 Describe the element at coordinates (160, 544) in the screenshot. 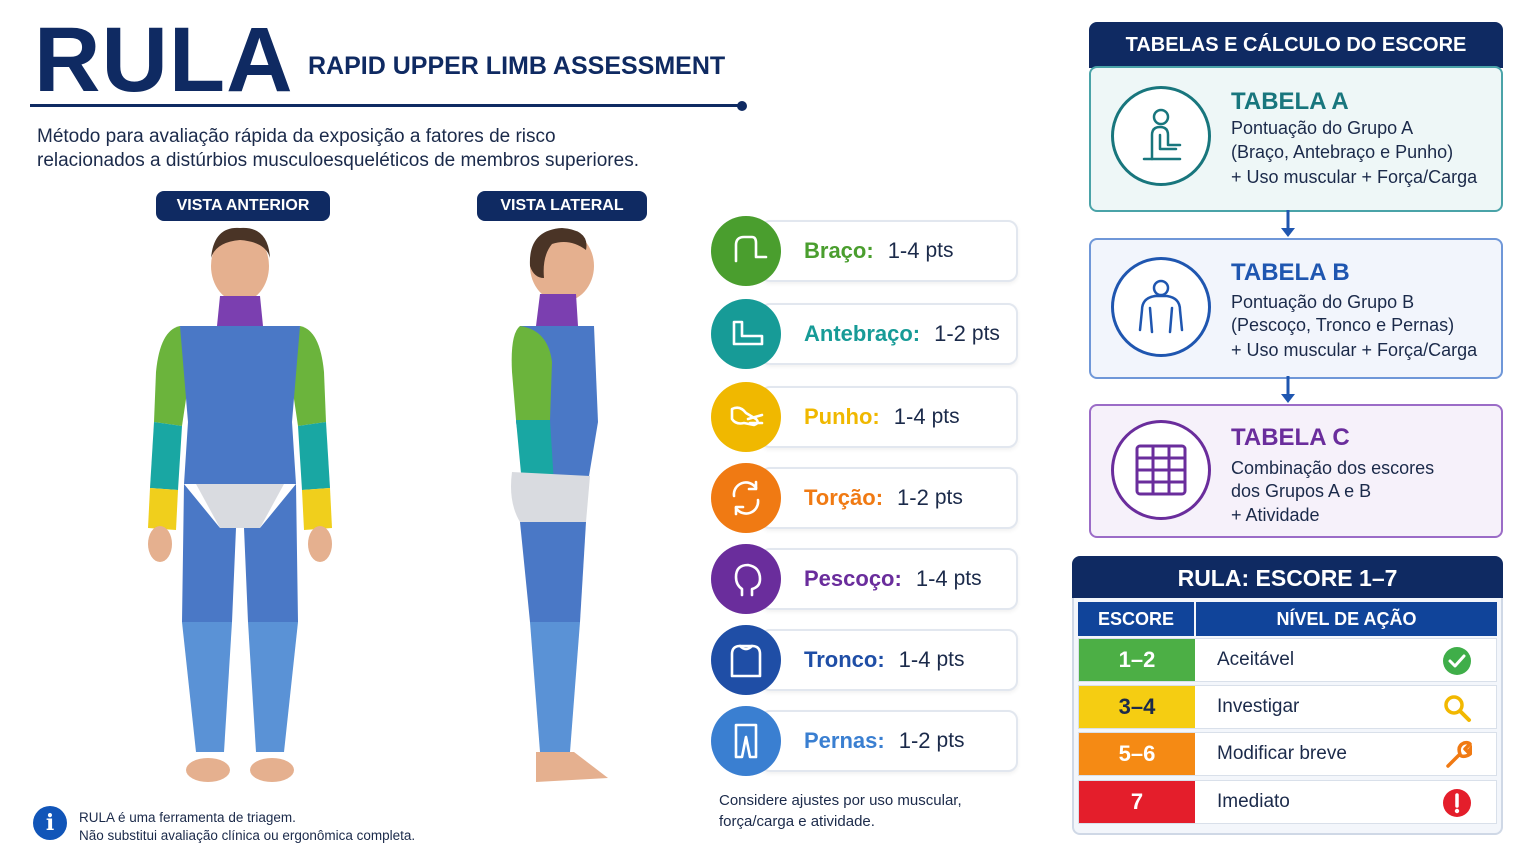

I see `anterior-left-hand` at that location.